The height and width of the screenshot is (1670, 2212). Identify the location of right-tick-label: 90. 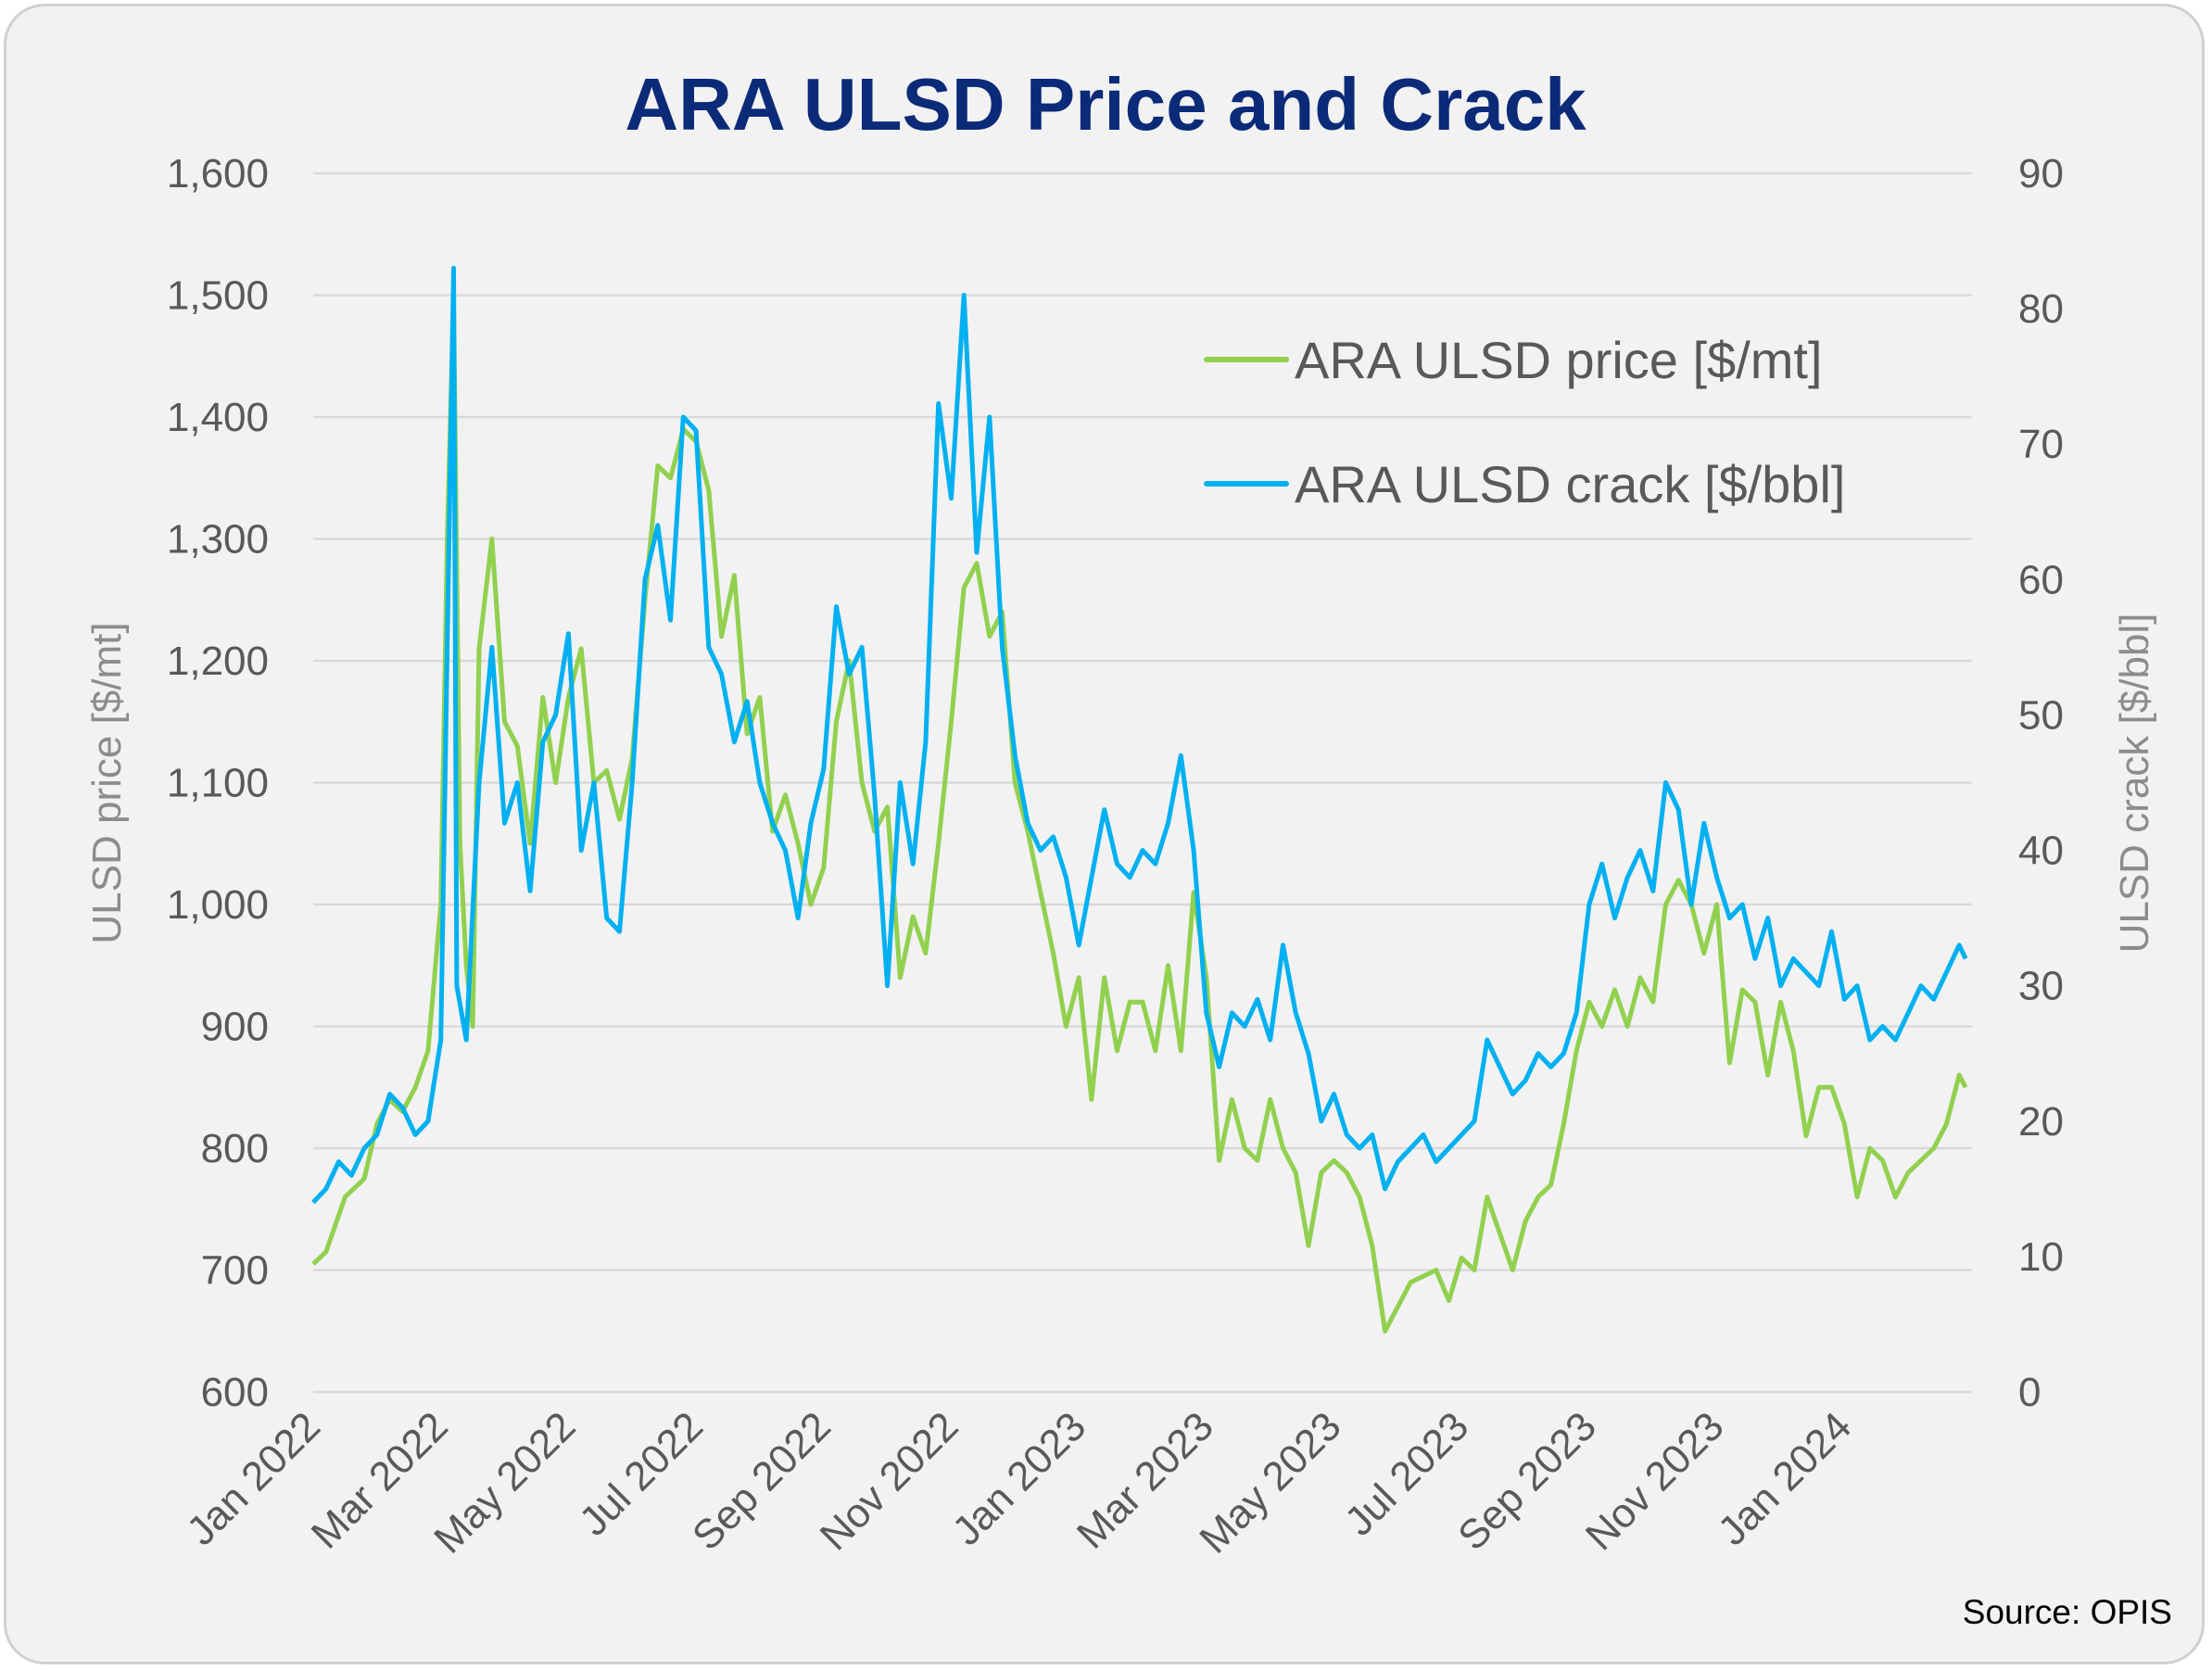
(2041, 174).